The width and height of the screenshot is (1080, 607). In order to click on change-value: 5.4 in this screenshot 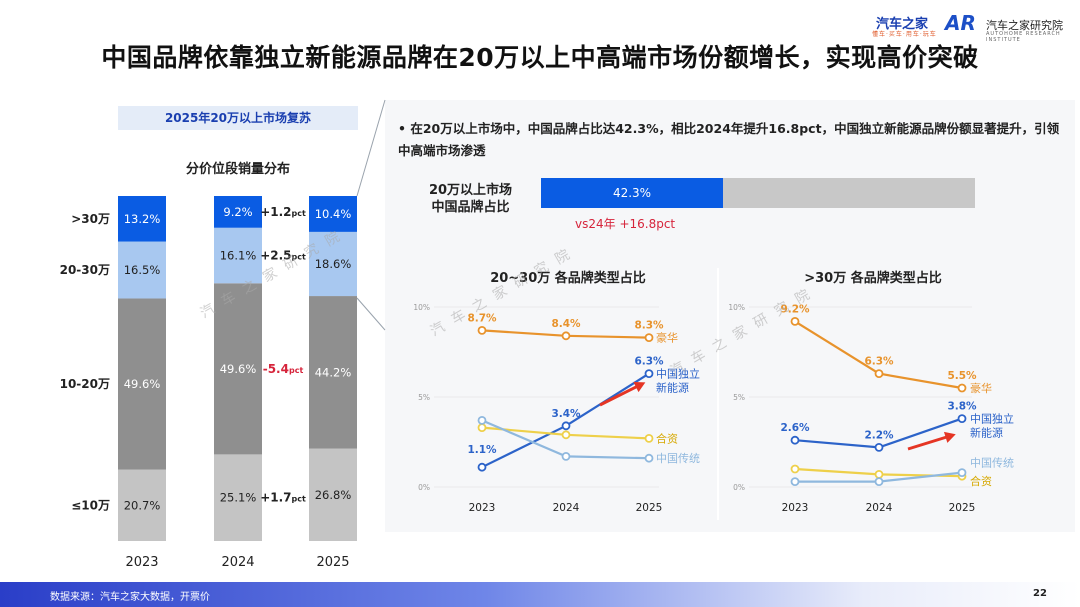, I will do `click(278, 369)`.